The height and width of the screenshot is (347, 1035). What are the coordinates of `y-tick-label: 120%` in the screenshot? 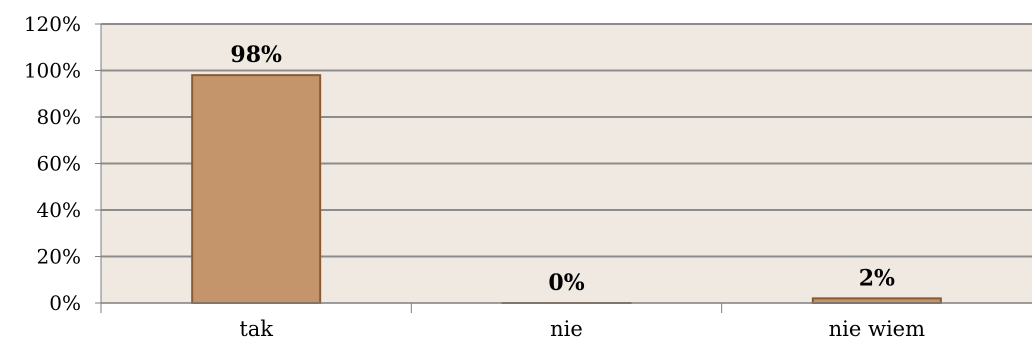 It's located at (52, 24).